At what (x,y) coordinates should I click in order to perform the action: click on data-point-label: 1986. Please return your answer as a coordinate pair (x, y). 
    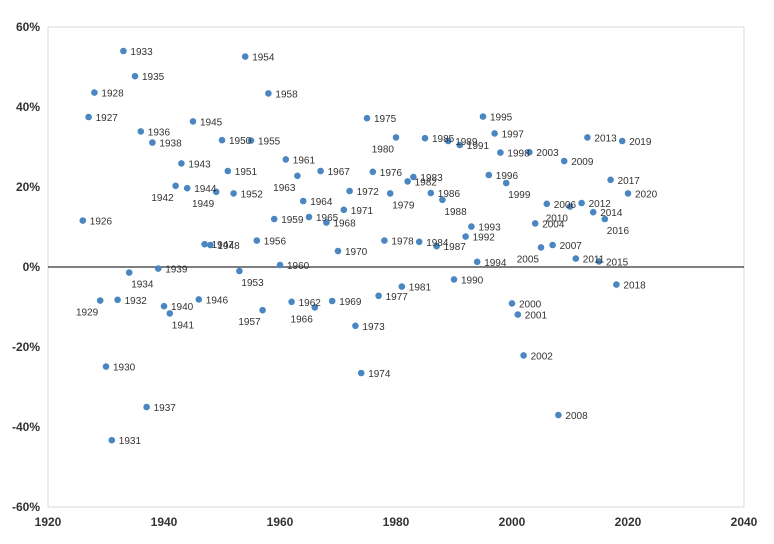
    Looking at the image, I should click on (449, 194).